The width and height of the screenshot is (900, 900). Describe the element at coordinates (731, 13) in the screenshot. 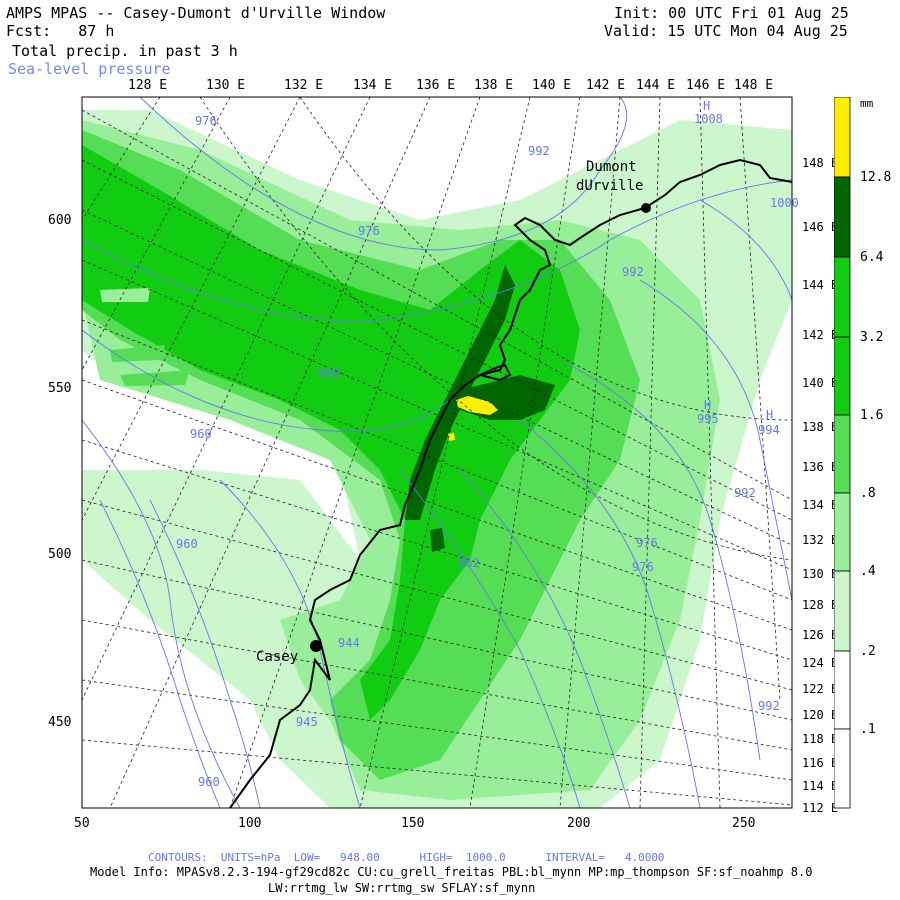

I see `init-time: Init: 00 UTC Fri 01 Aug 25` at that location.